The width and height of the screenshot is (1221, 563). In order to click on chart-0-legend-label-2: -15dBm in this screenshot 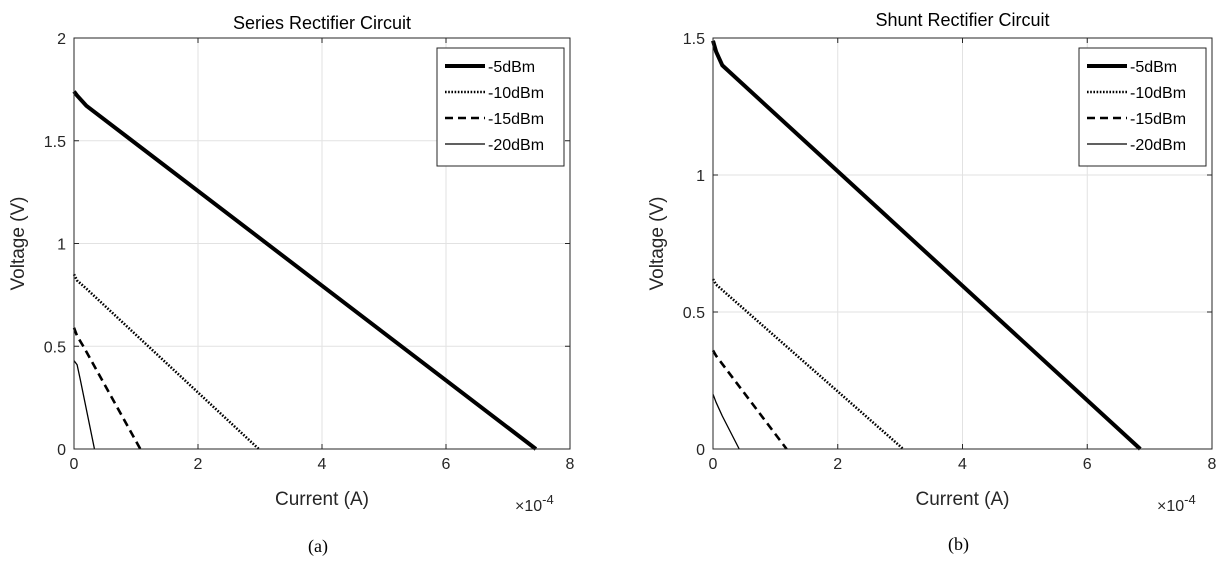, I will do `click(516, 119)`.